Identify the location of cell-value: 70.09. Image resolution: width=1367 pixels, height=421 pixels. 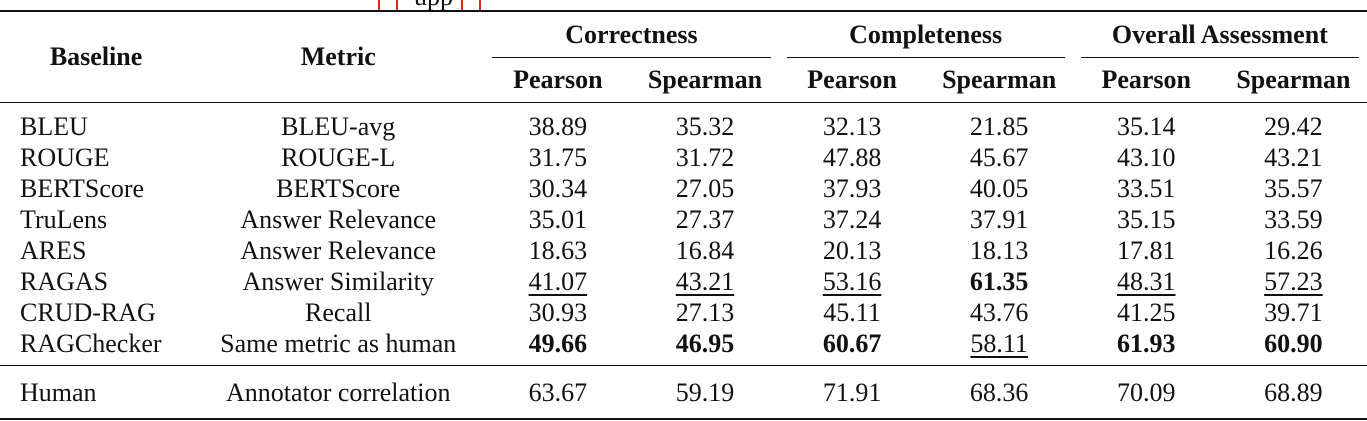
(1146, 392).